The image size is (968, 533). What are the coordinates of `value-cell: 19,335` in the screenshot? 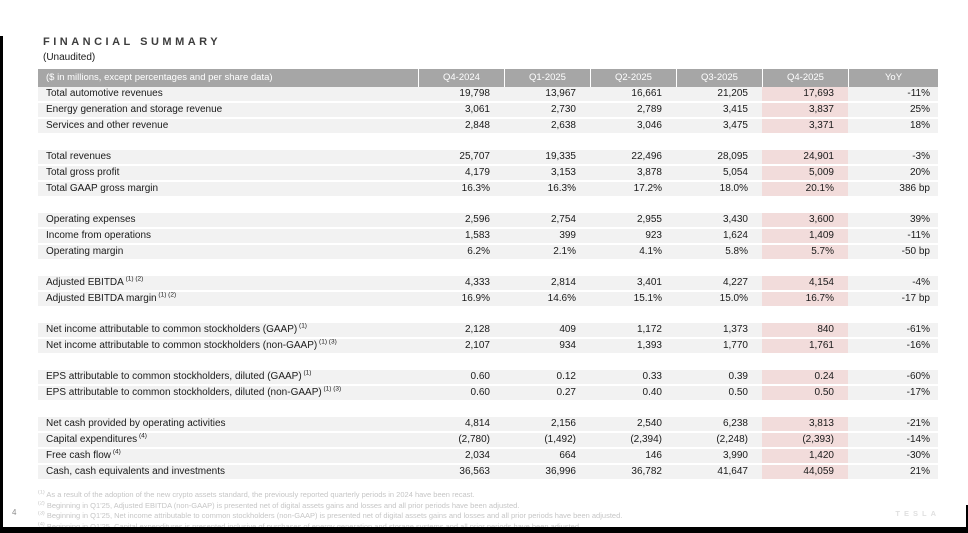 It's located at (547, 157).